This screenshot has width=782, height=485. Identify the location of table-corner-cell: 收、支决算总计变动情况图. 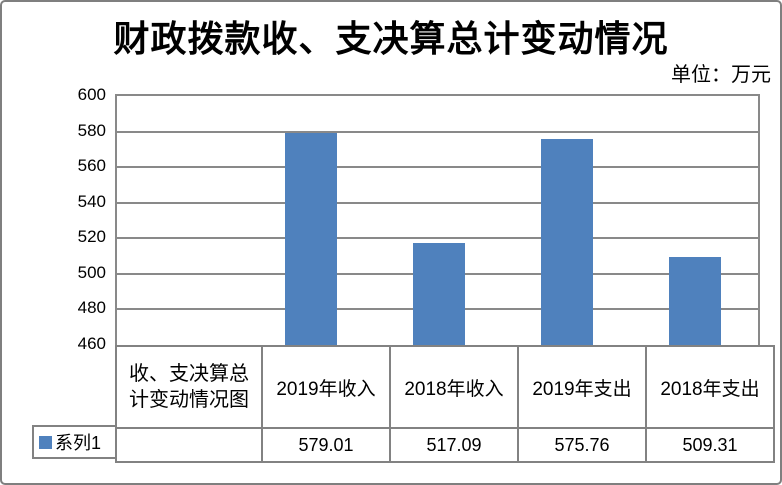
(189, 387).